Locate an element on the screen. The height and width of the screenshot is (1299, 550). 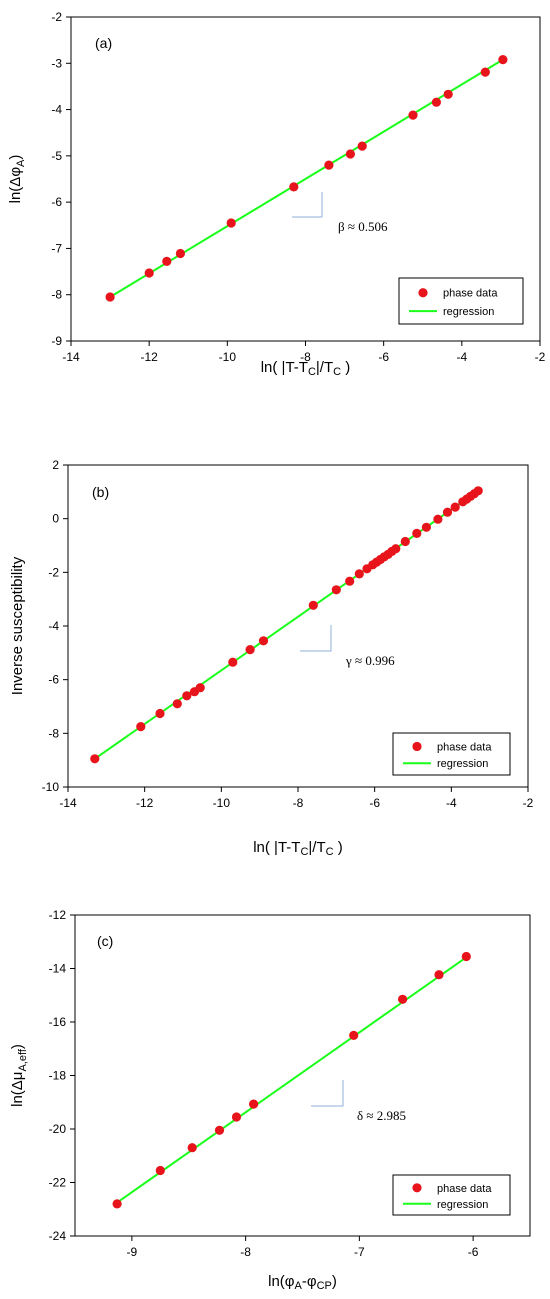
y-tick-label: -9 is located at coordinates (56, 341).